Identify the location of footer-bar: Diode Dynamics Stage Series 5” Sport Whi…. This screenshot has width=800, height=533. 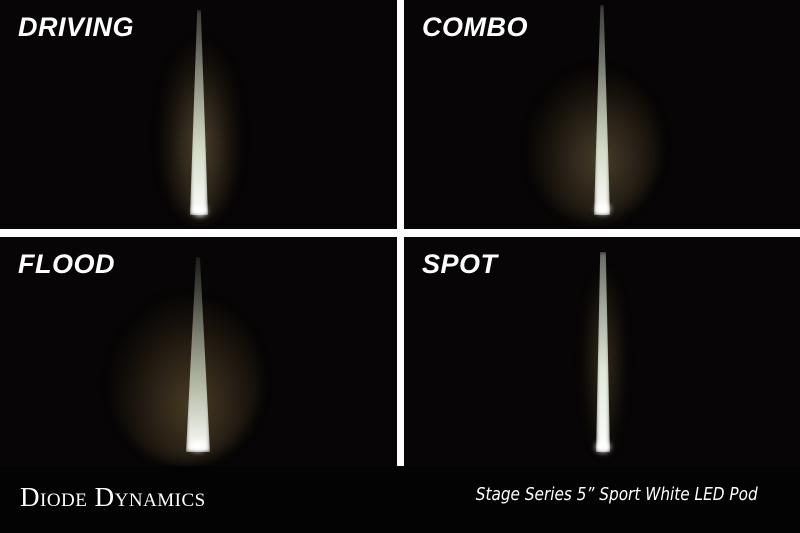
(400, 499).